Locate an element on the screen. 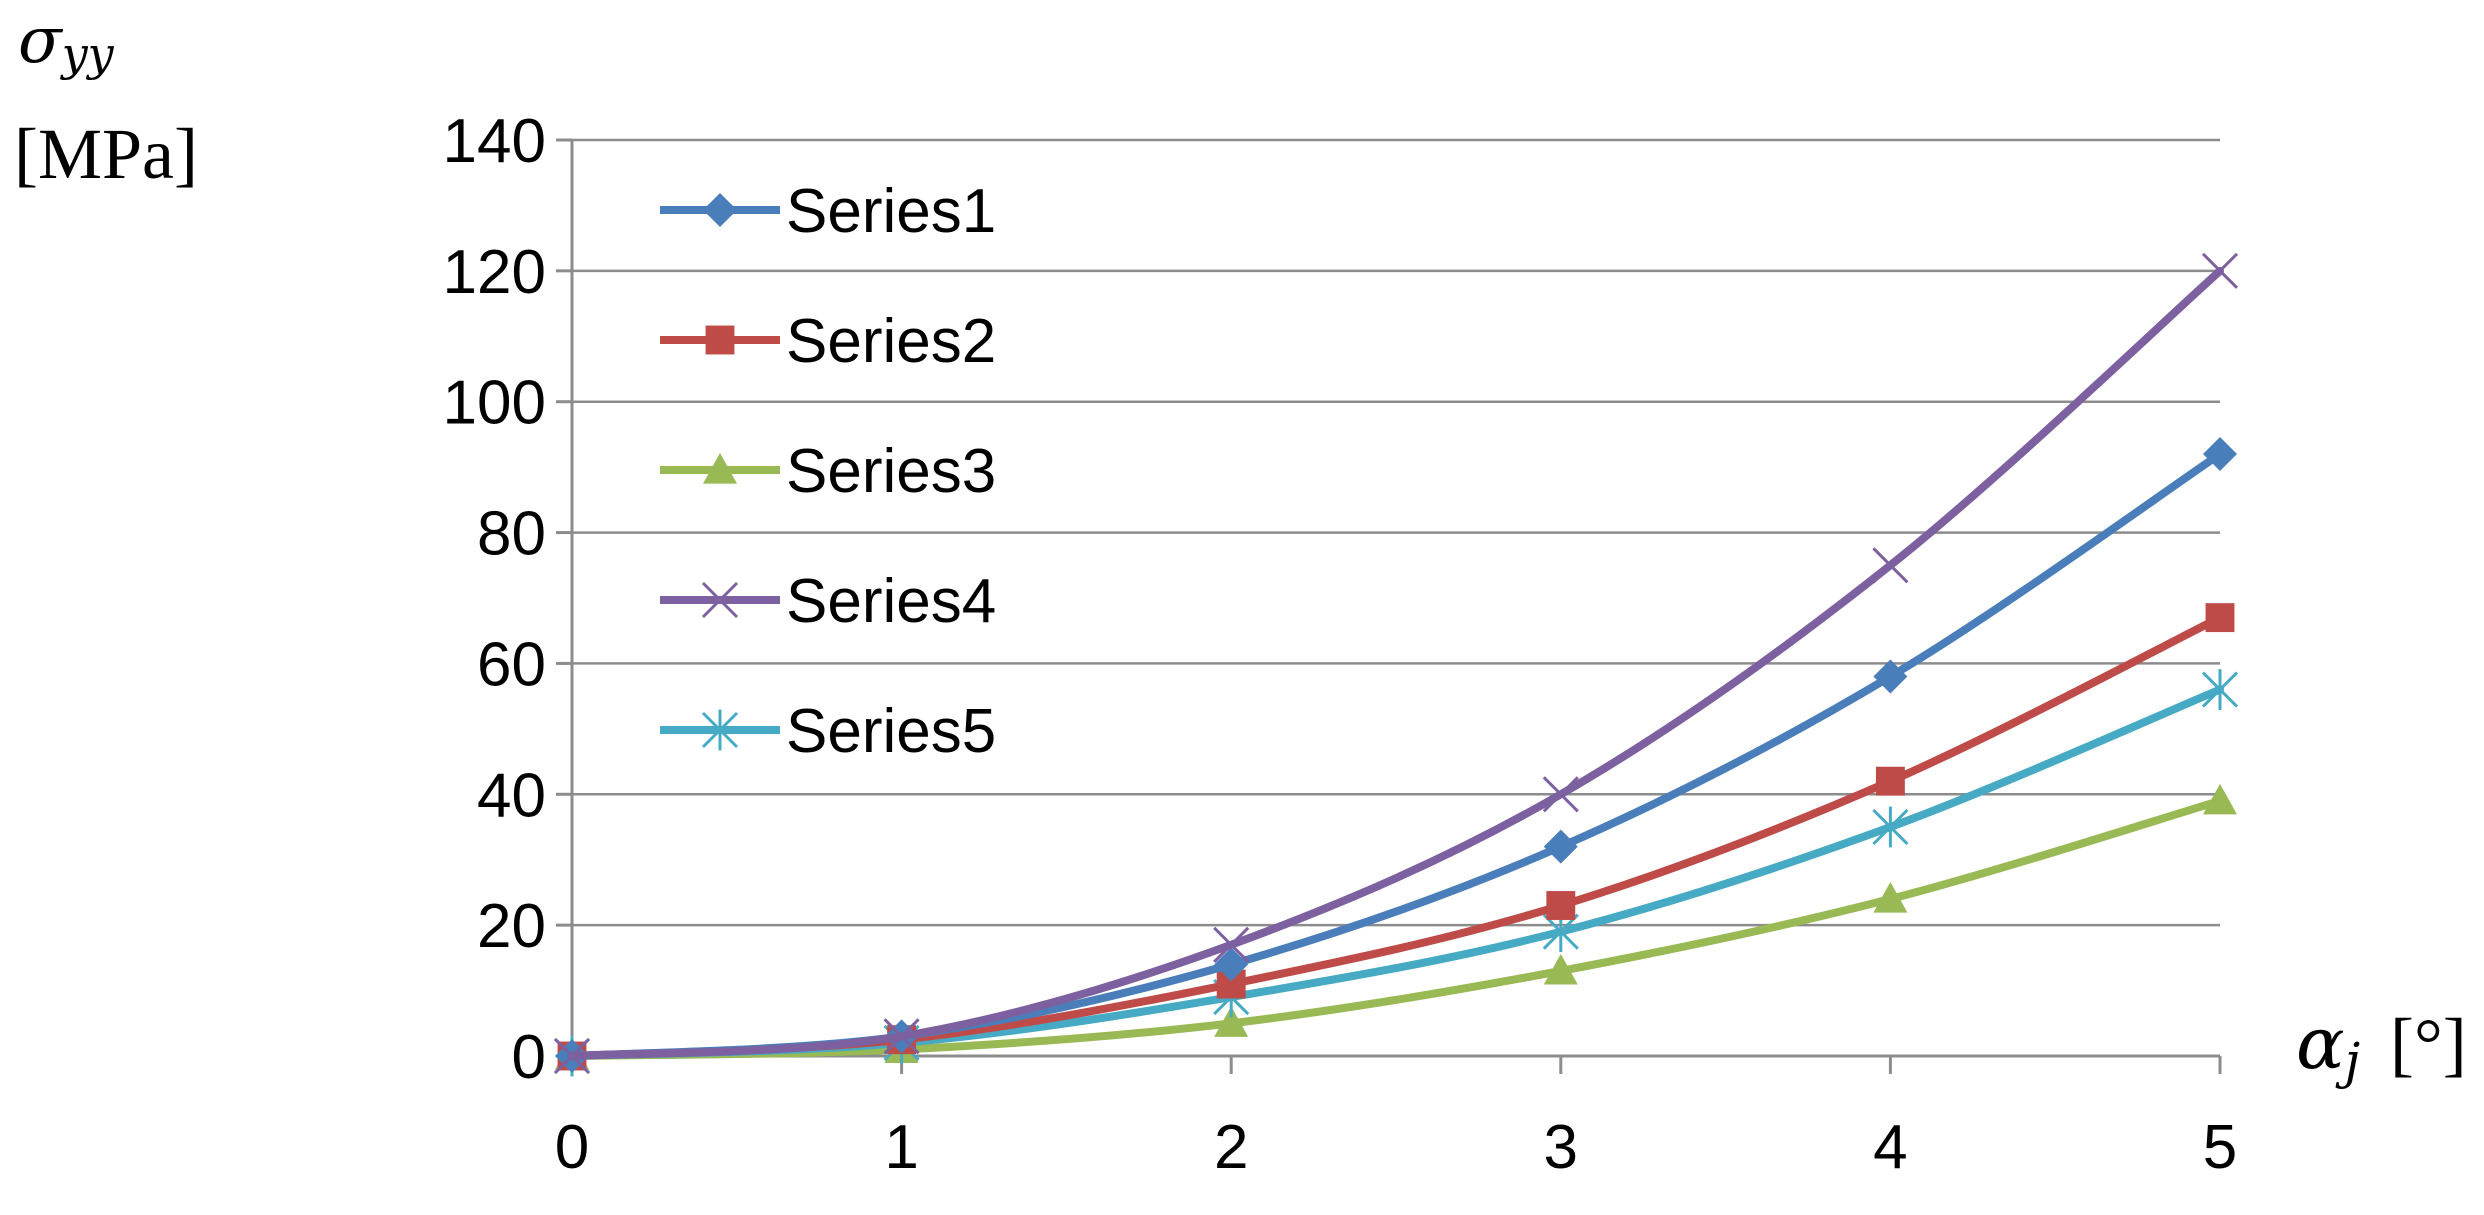 Image resolution: width=2484 pixels, height=1215 pixels. series-4-point-0-stroke-b is located at coordinates (572, 1056).